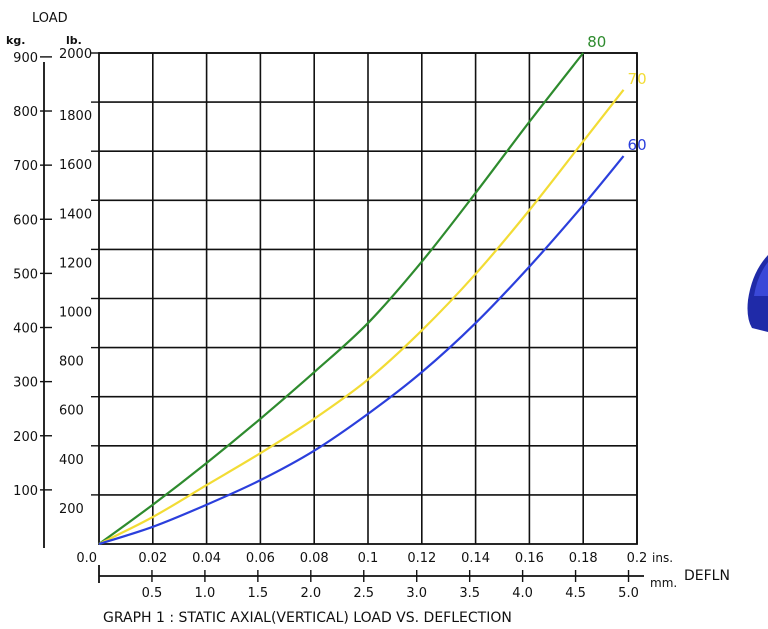 The image size is (768, 629). I want to click on tick-label-mm: 5.0, so click(628, 593).